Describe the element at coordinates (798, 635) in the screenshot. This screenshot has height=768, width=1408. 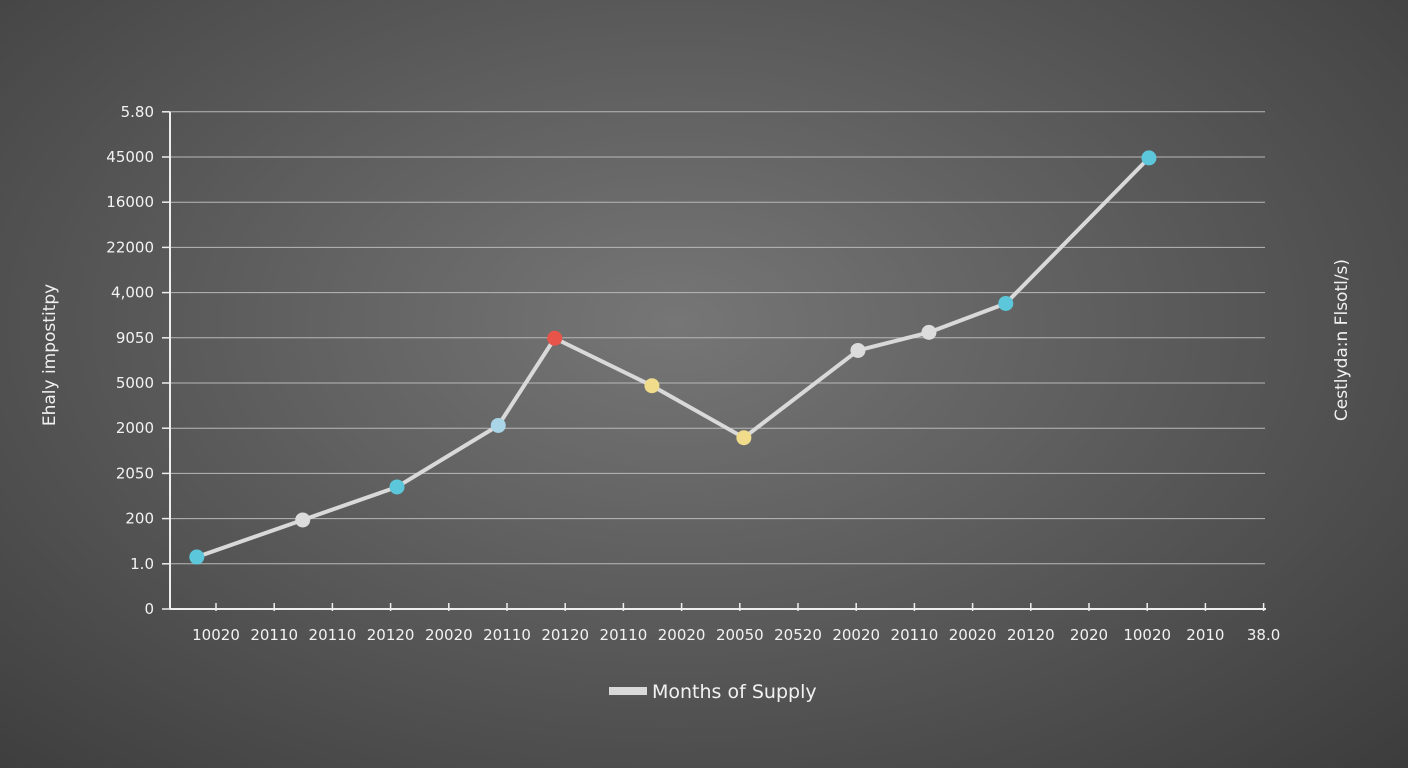
I see `x-tick-label: 20520` at that location.